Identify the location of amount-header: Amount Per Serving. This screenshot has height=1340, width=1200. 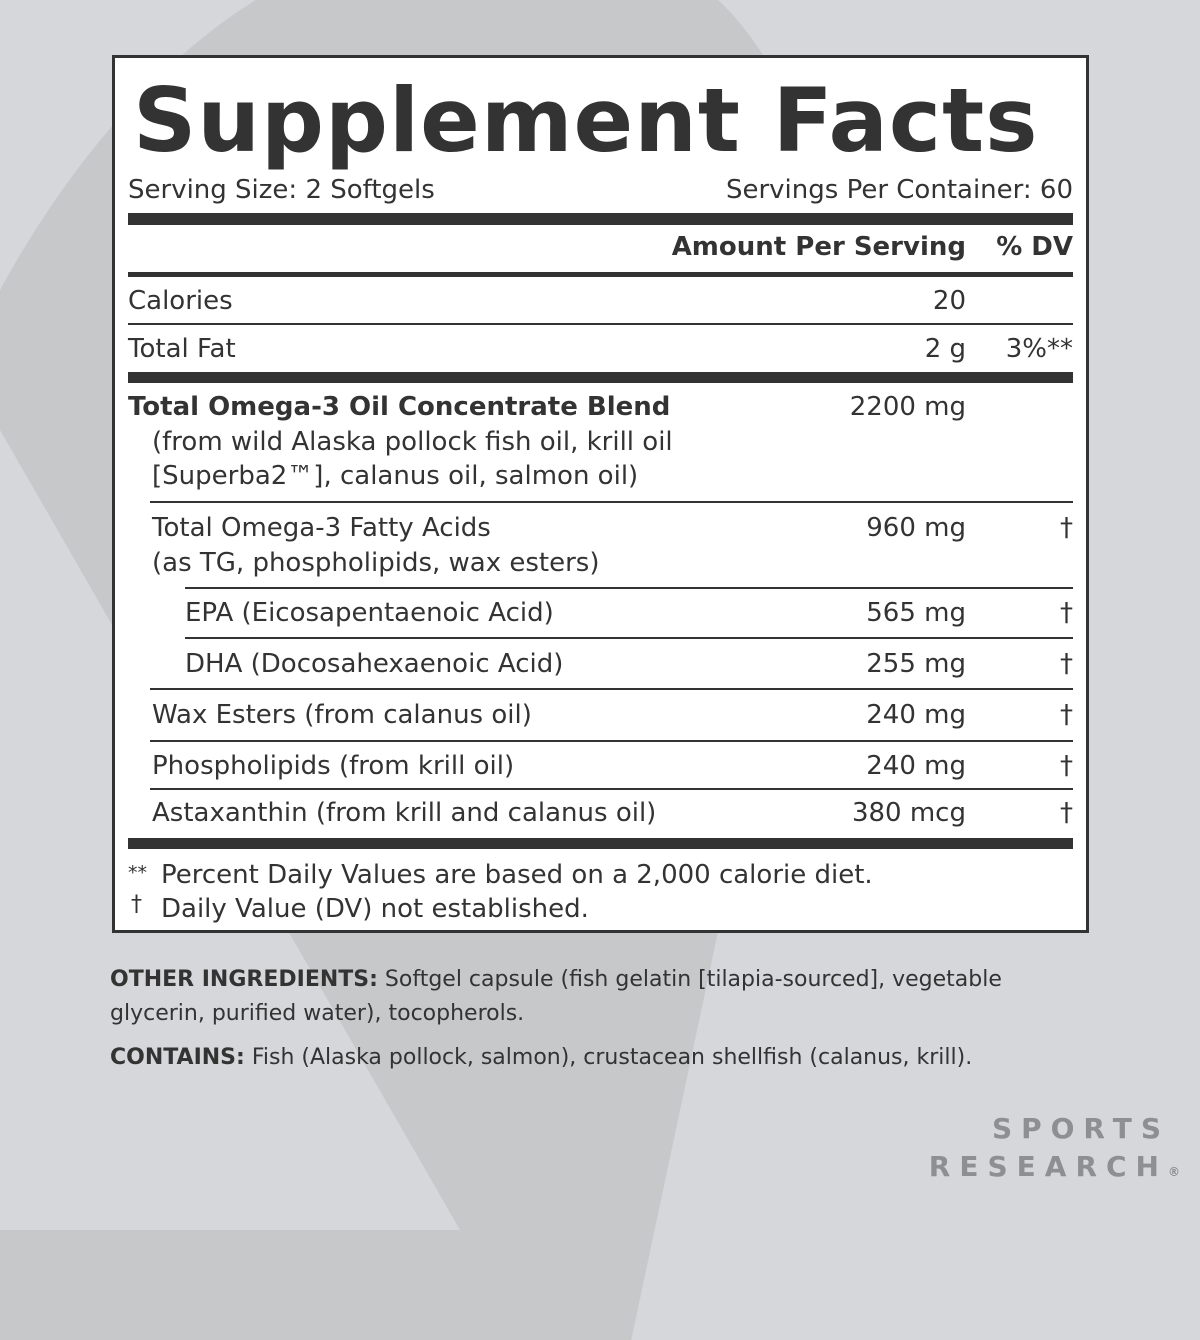
(818, 247).